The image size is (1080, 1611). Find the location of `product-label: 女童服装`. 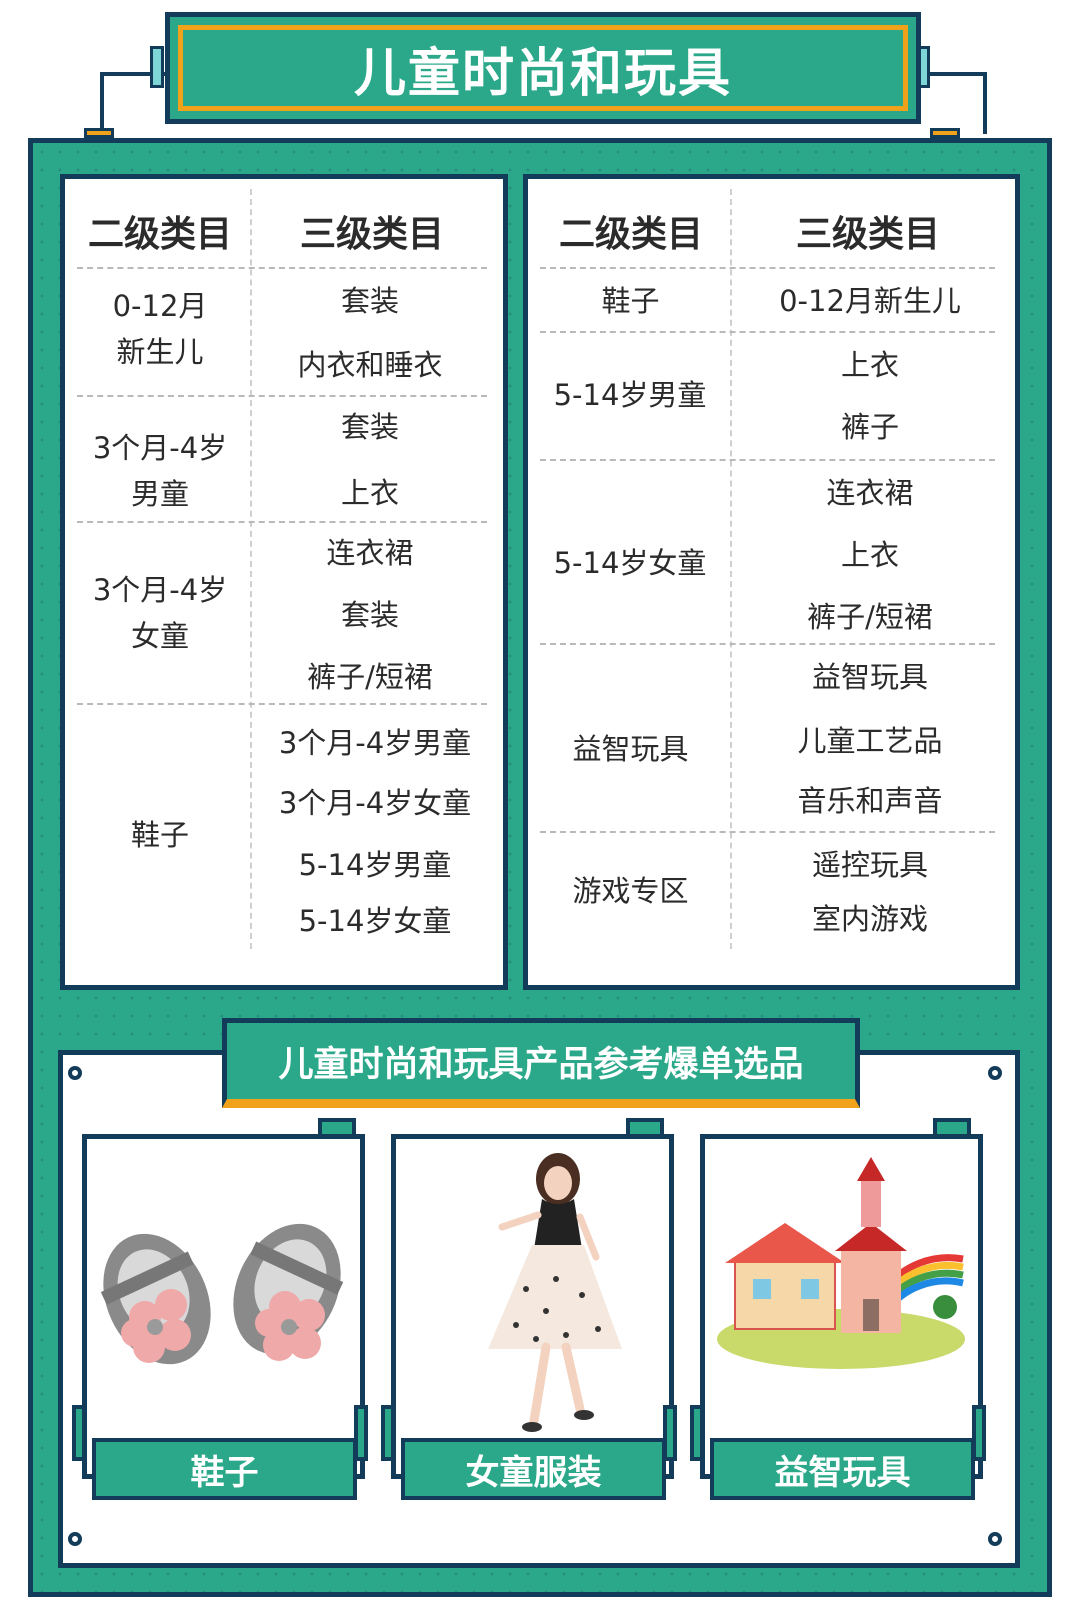

product-label: 女童服装 is located at coordinates (533, 1469).